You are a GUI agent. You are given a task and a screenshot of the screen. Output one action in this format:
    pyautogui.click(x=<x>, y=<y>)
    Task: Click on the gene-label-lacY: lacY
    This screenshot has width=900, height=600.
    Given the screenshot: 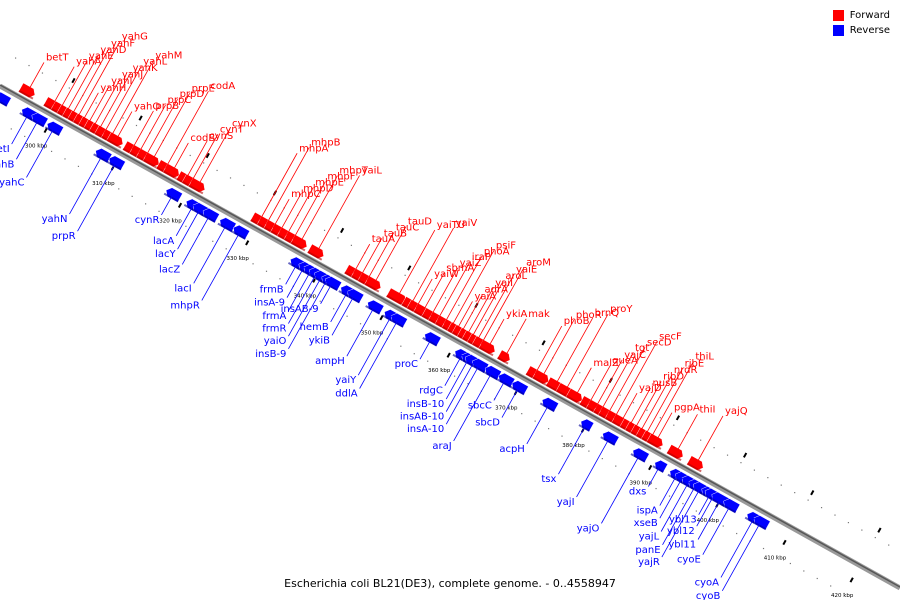 What is the action you would take?
    pyautogui.click(x=165, y=254)
    